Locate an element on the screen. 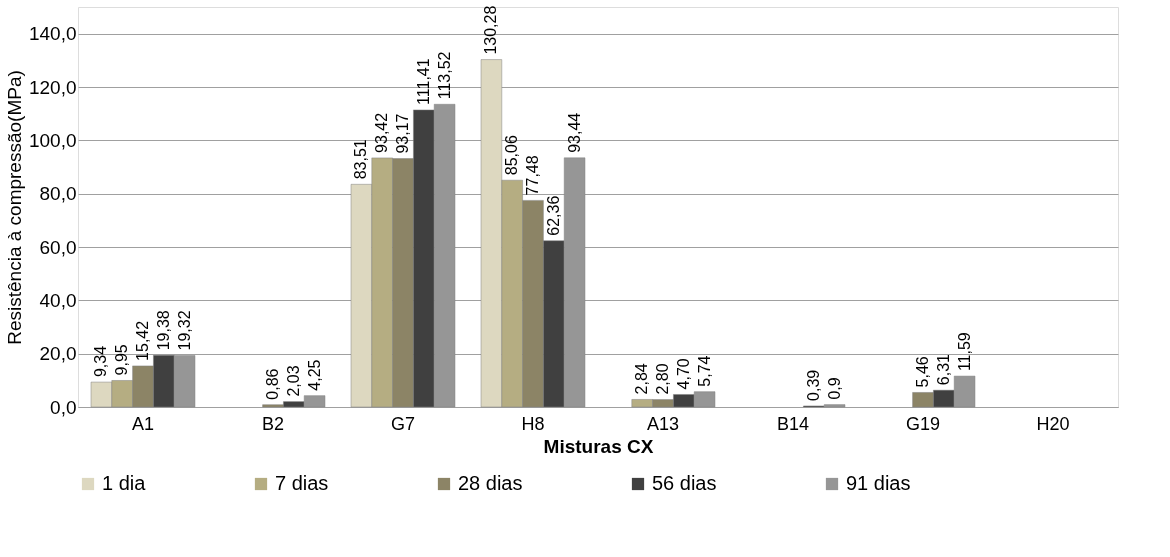 The height and width of the screenshot is (557, 1170). y-tick-label: 40,0 is located at coordinates (58, 300).